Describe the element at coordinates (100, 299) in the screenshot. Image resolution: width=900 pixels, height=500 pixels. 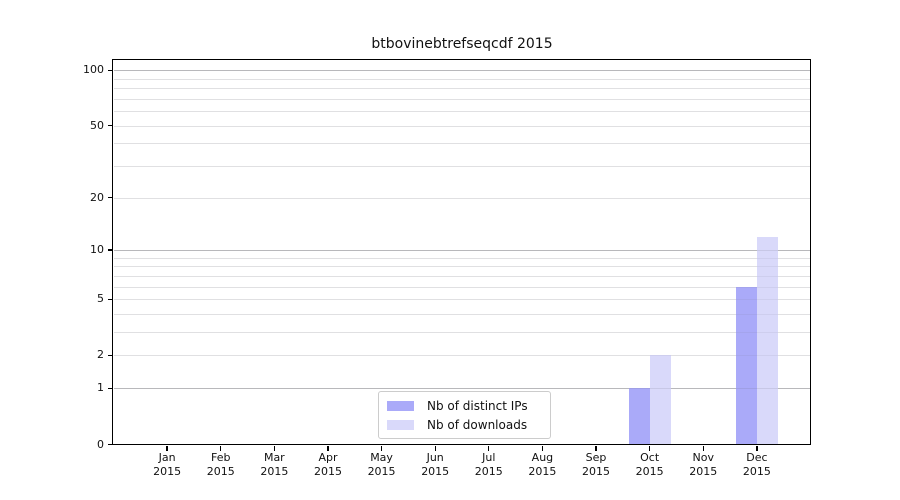
I see `y-tick-label: 5` at that location.